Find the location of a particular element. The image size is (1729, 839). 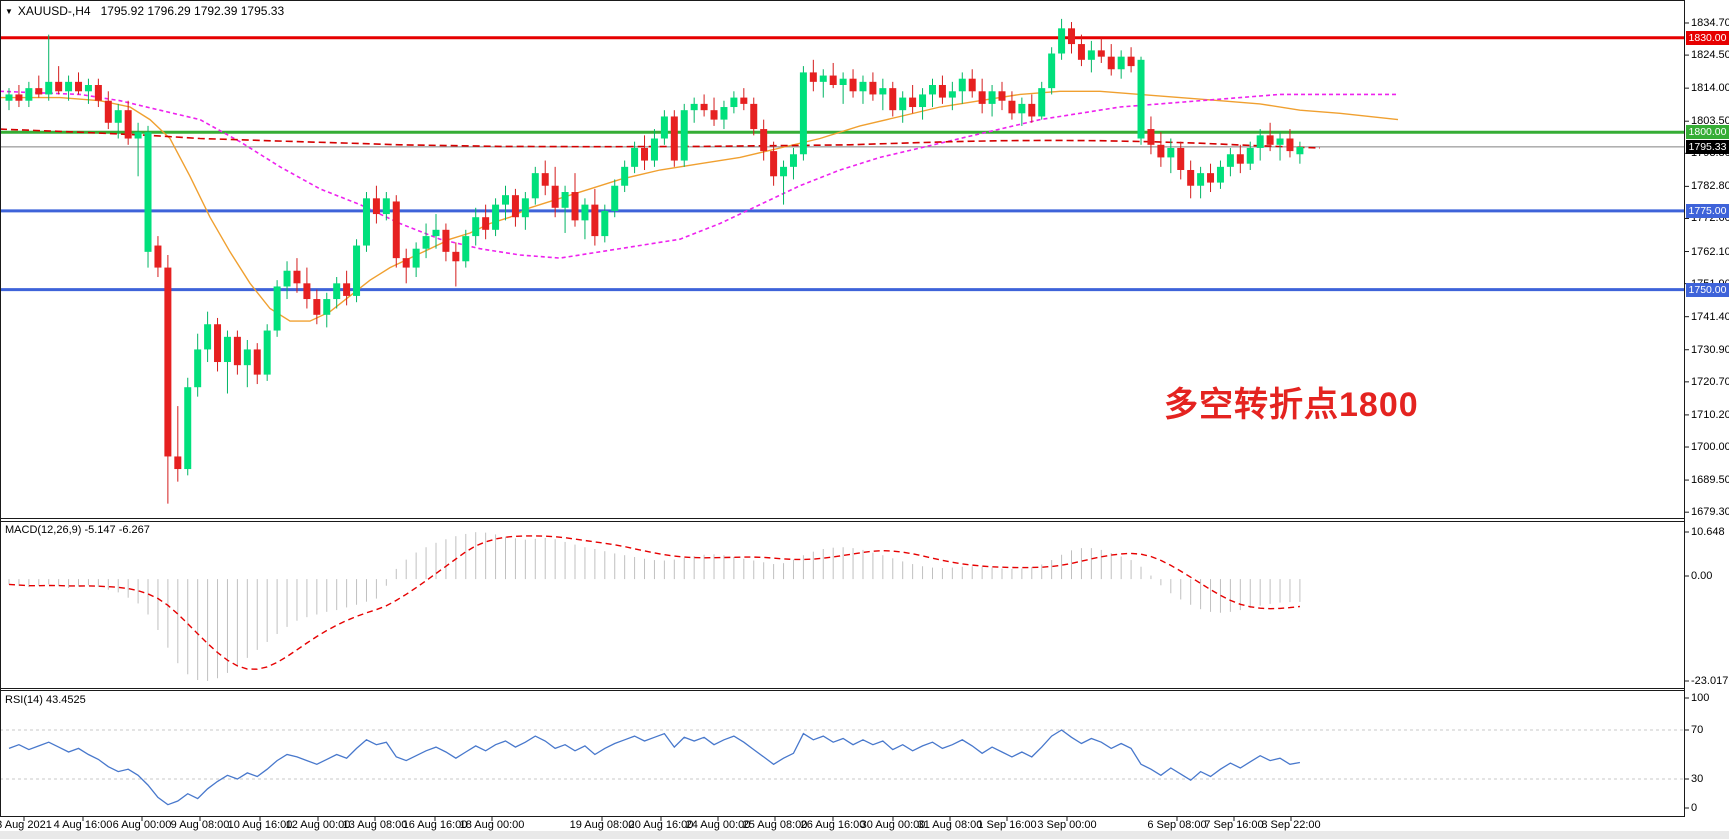

price-badge-1800: 1800.00 is located at coordinates (1707, 132).